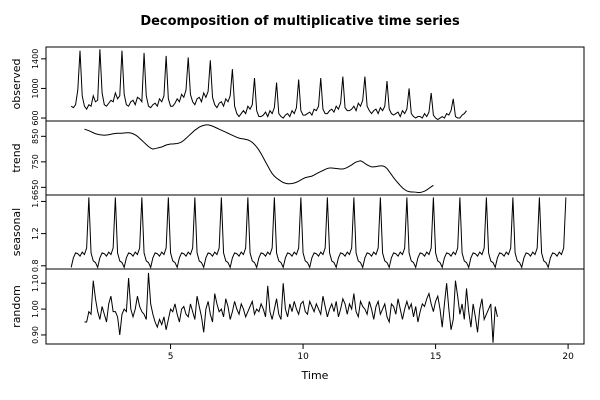 This screenshot has width=600, height=400. What do you see at coordinates (171, 357) in the screenshot?
I see `x-tick-label: 5` at bounding box center [171, 357].